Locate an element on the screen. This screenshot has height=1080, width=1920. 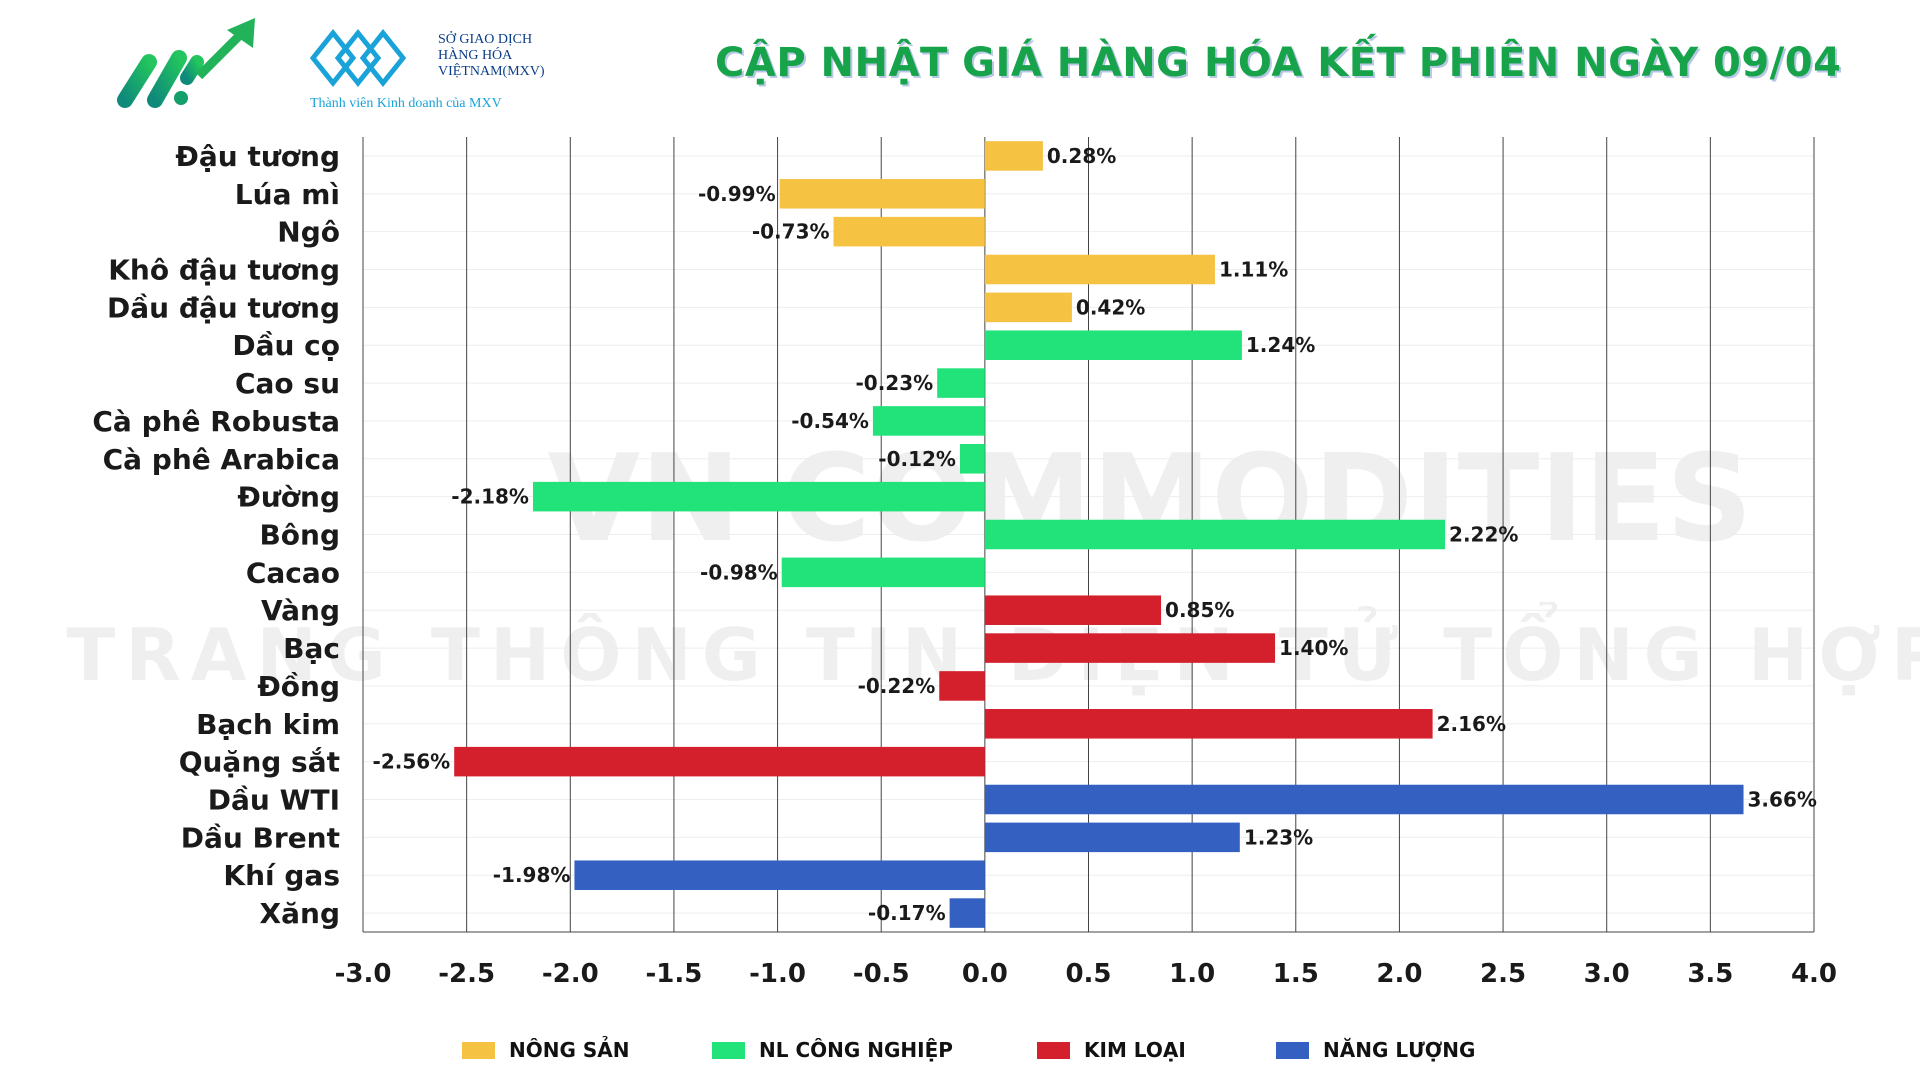
category-label: Khô đậu tương is located at coordinates (224, 270).